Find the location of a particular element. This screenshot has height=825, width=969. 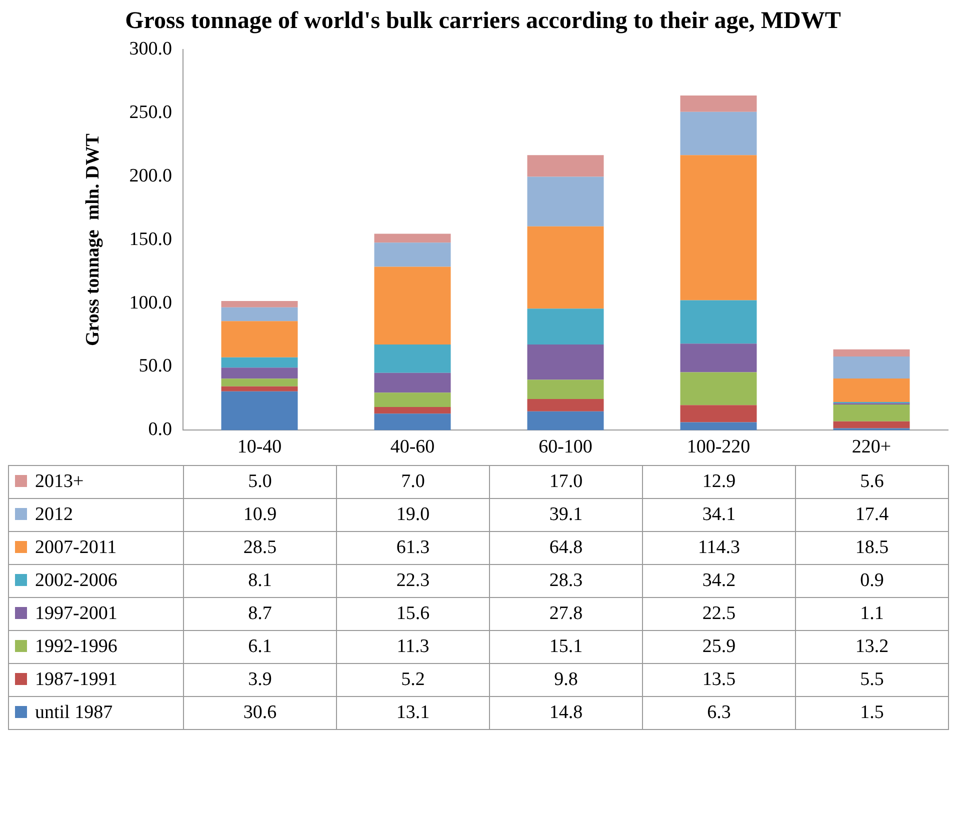

data-label: 27.8 is located at coordinates (566, 614).